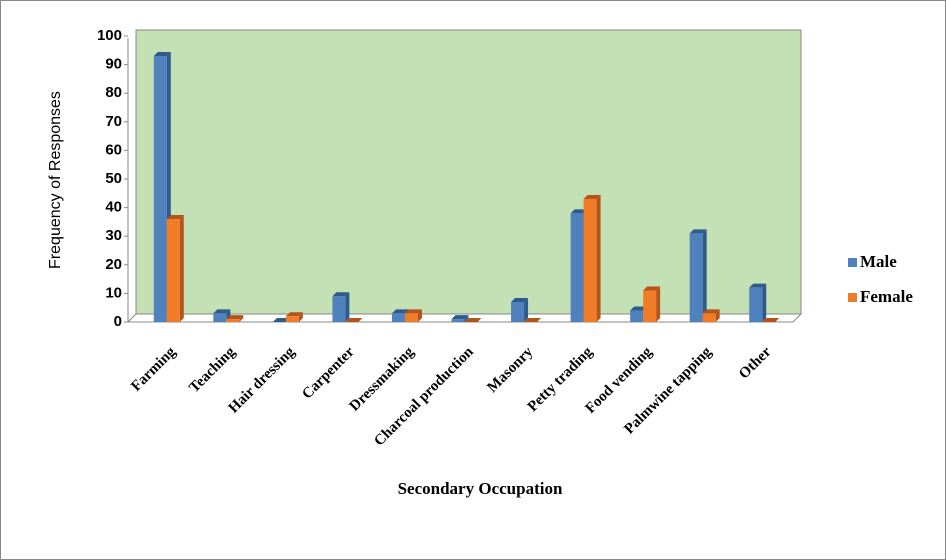 This screenshot has width=946, height=560. Describe the element at coordinates (109, 35) in the screenshot. I see `y-tick-label: 100` at that location.